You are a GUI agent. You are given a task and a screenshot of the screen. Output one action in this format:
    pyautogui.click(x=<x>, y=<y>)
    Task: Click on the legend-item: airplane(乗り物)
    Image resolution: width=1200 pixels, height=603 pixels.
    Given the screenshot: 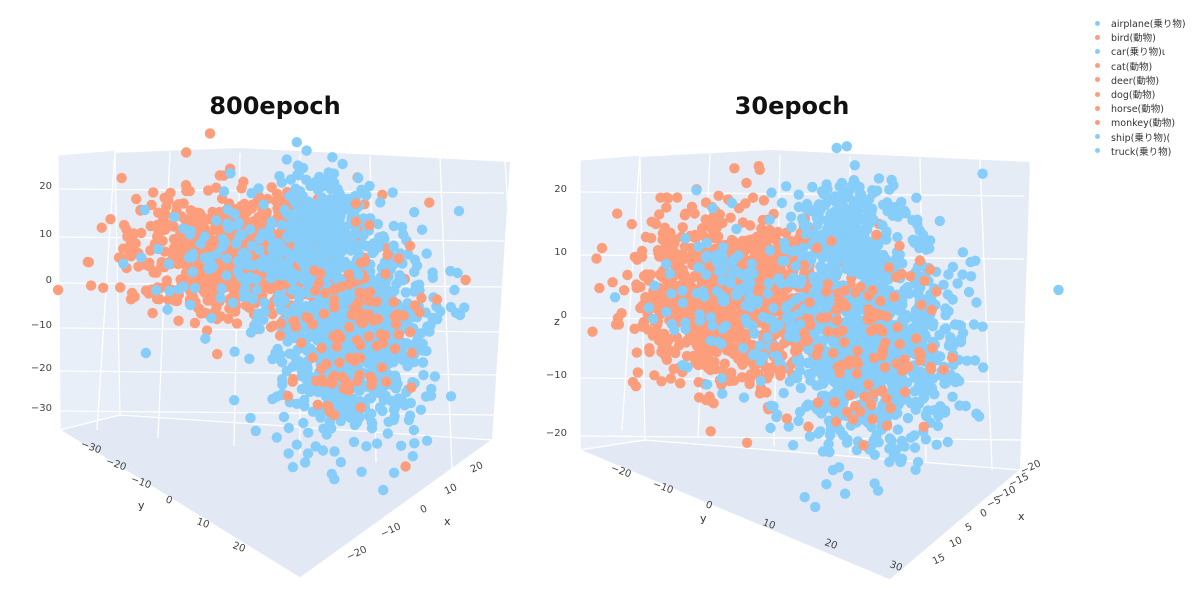 What is the action you would take?
    pyautogui.click(x=1140, y=23)
    